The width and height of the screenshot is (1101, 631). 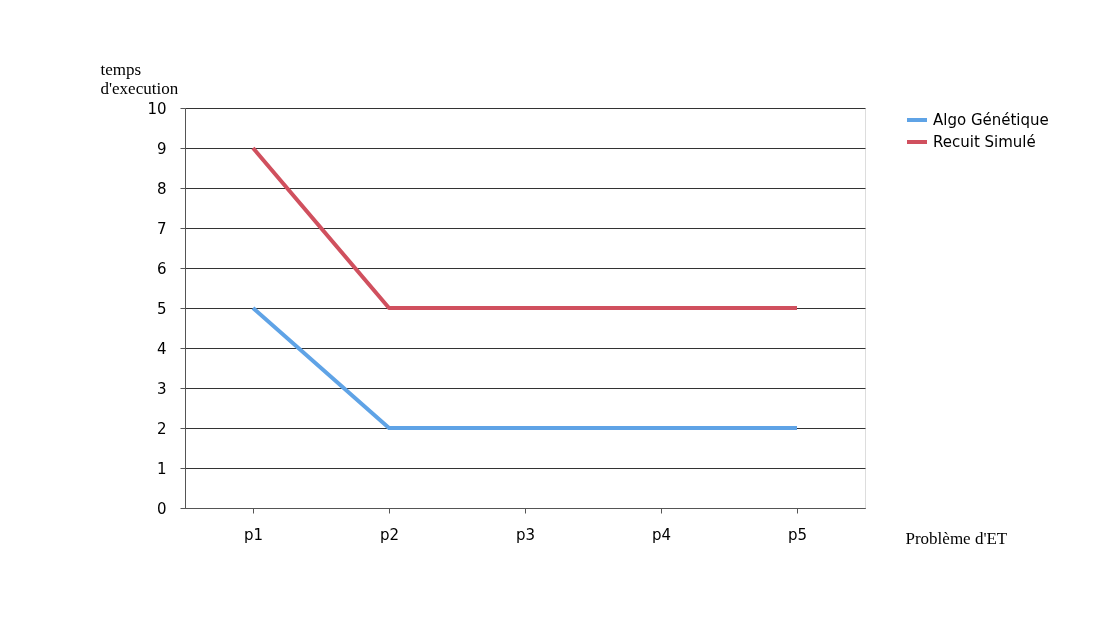 I want to click on y-tick-label: 0, so click(x=161, y=508).